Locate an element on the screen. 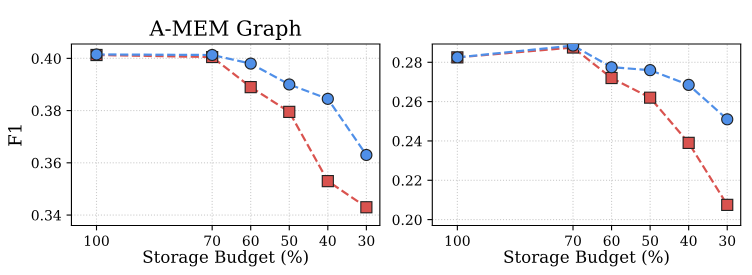 Image resolution: width=752 pixels, height=275 pixels. y-tick-label: 0.28 is located at coordinates (407, 62).